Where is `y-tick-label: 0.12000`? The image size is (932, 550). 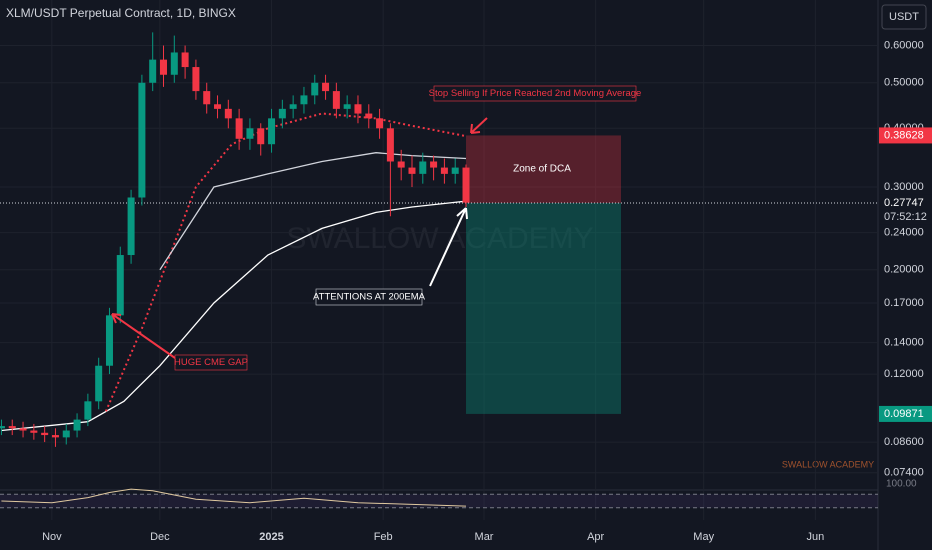
y-tick-label: 0.12000 is located at coordinates (904, 374).